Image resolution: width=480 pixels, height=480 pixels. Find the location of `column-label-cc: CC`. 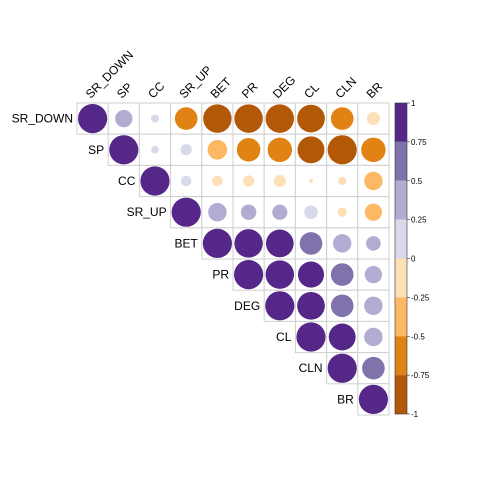

column-label-cc: CC is located at coordinates (156, 90).